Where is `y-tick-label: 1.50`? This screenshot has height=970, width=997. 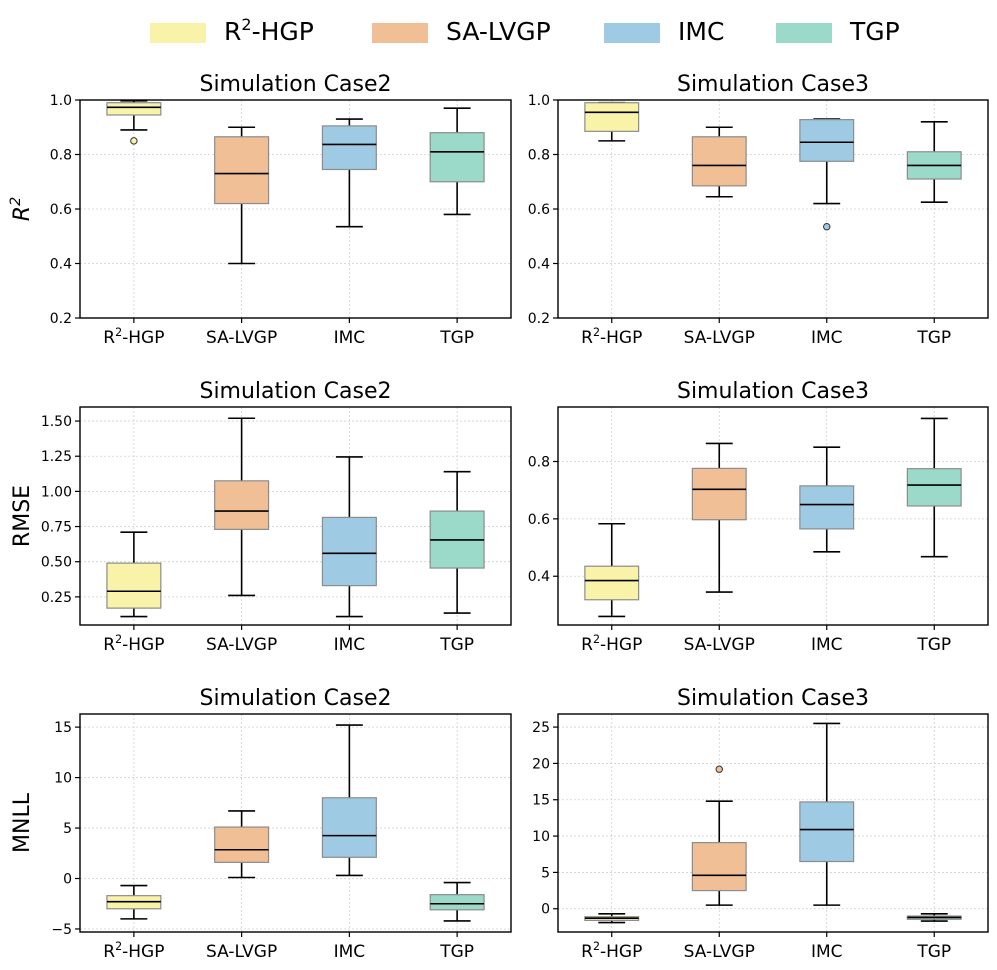
y-tick-label: 1.50 is located at coordinates (56, 422).